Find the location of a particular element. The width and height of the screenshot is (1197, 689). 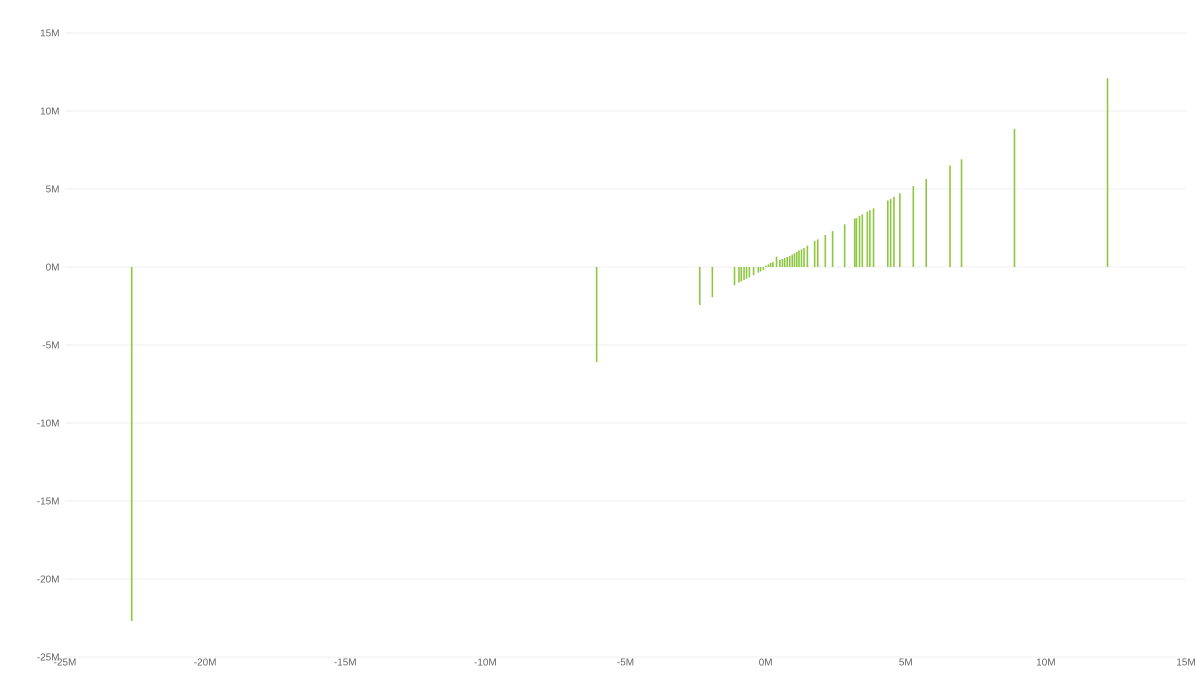

x-tick-label: 10M is located at coordinates (1045, 662).